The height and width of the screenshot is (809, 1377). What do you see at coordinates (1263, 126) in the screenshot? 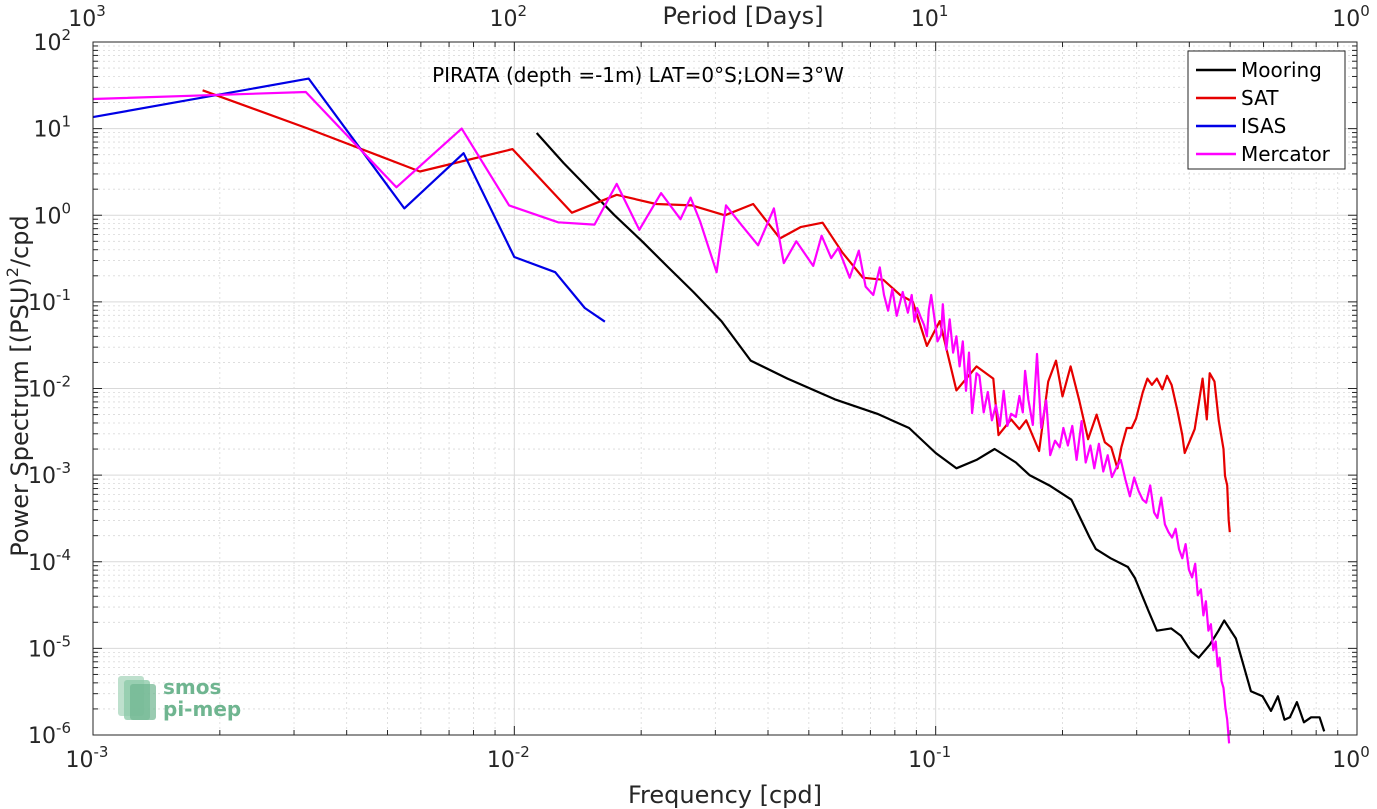
I see `legend-label-isas: ISAS` at bounding box center [1263, 126].